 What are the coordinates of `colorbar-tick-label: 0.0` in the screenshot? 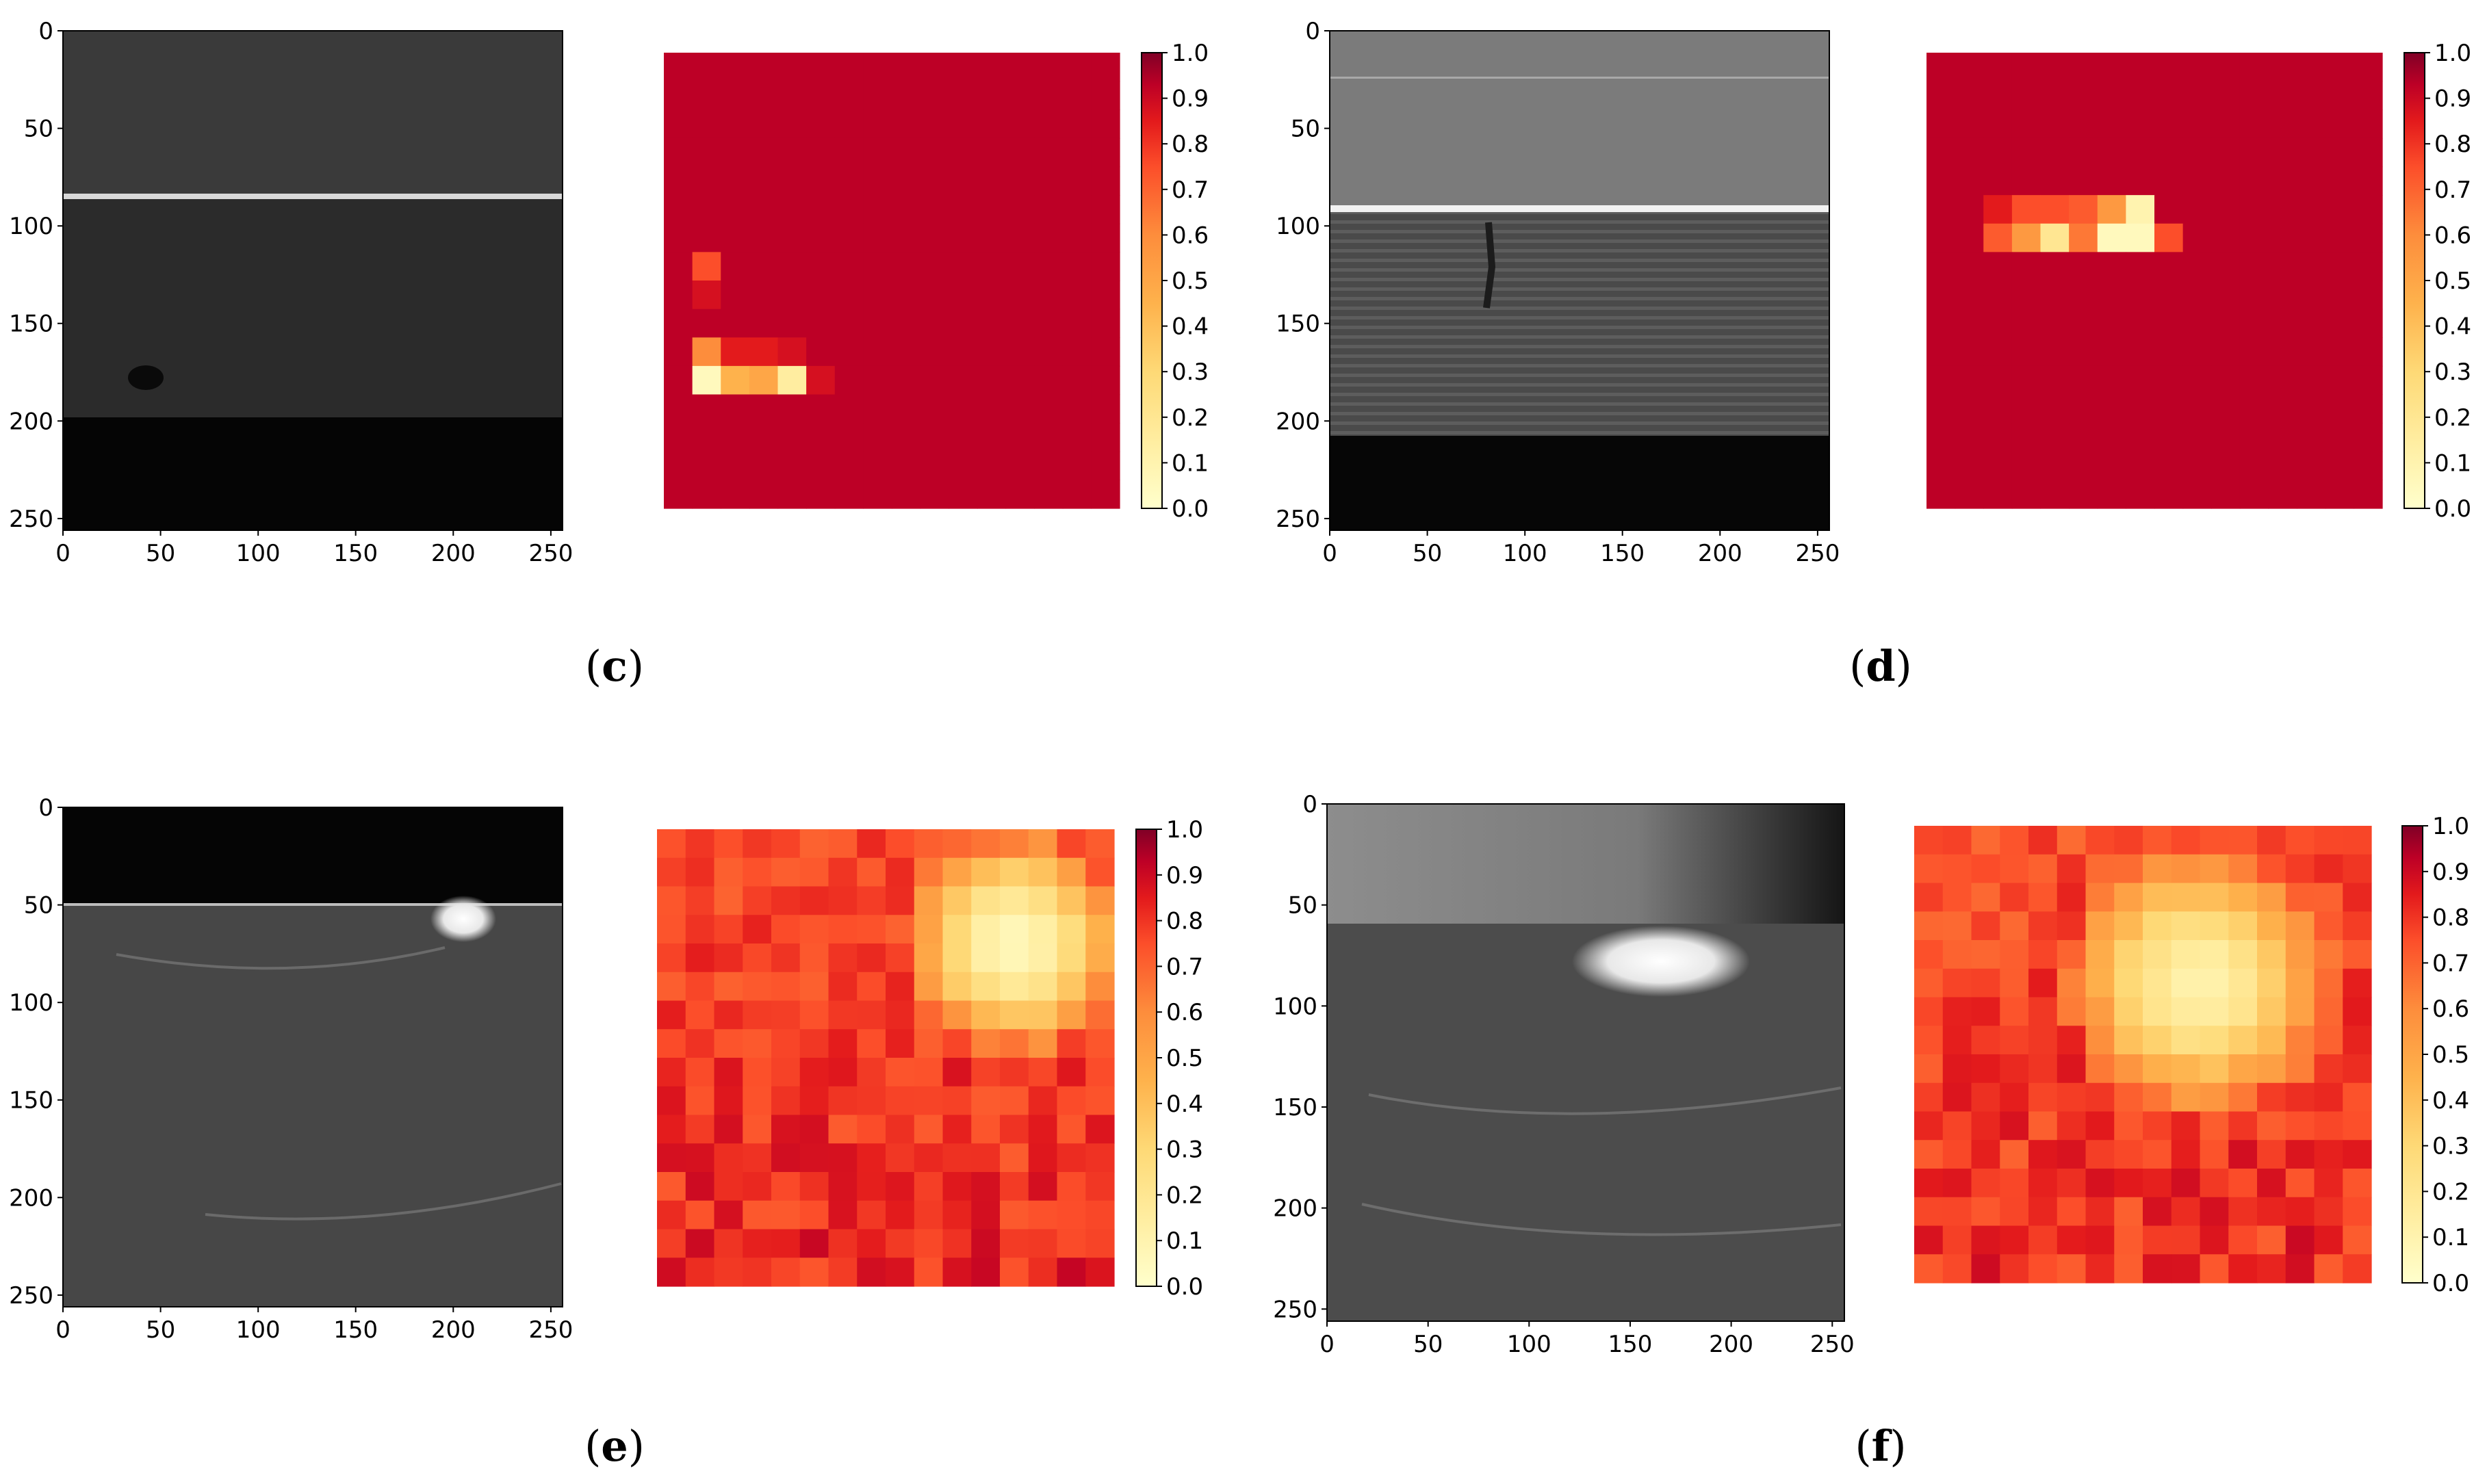 It's located at (1190, 509).